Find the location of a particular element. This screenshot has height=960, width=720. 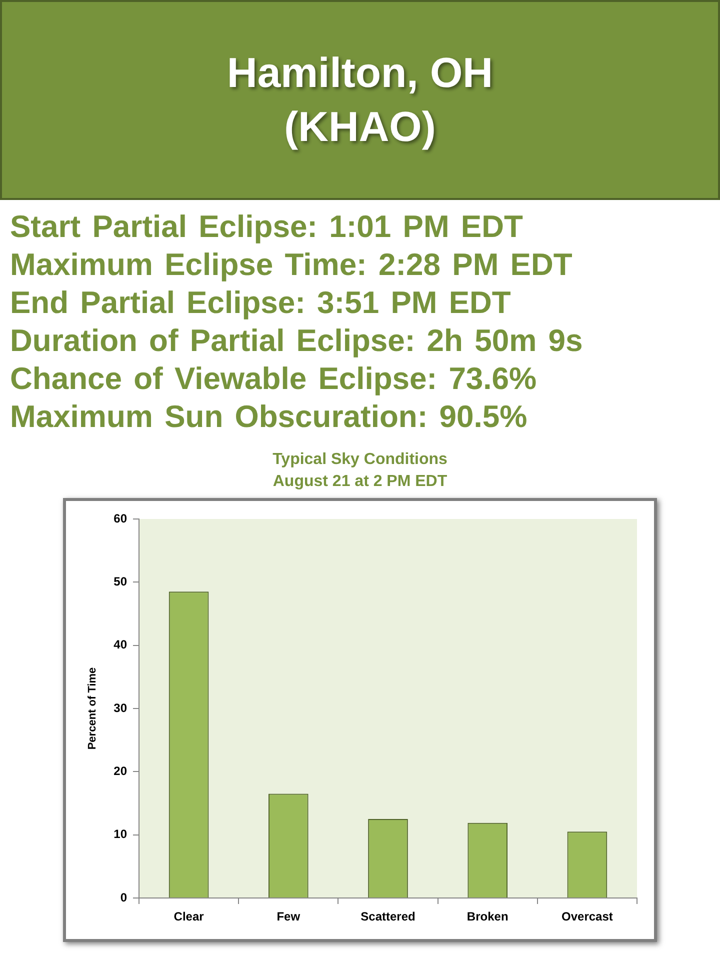

x-tick-label: Few is located at coordinates (288, 917).